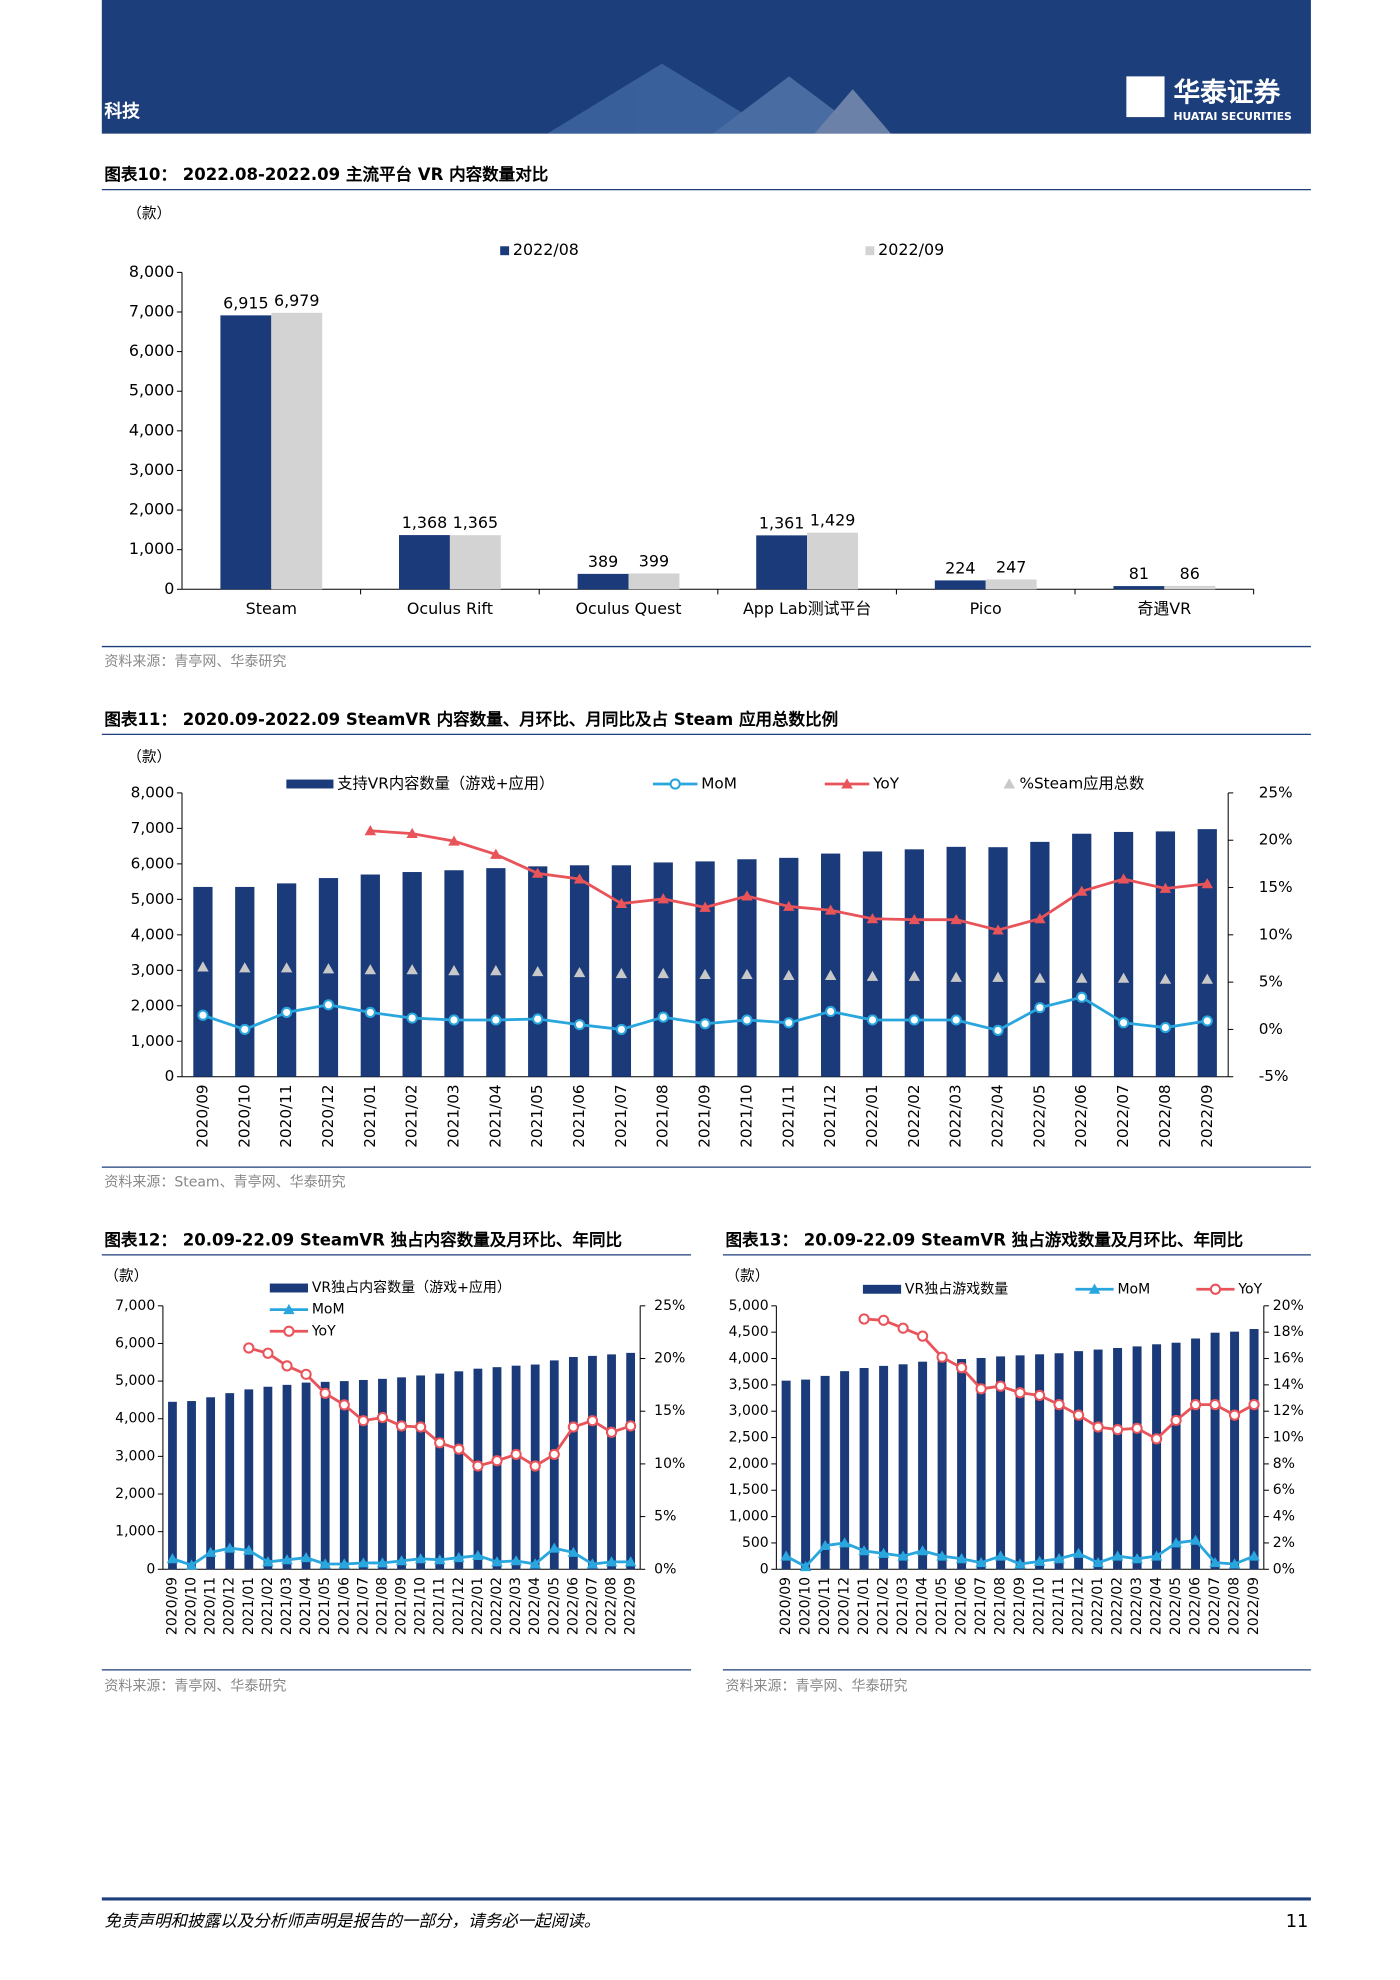  I want to click on x-tick-label: 2022/02, so click(914, 1115).